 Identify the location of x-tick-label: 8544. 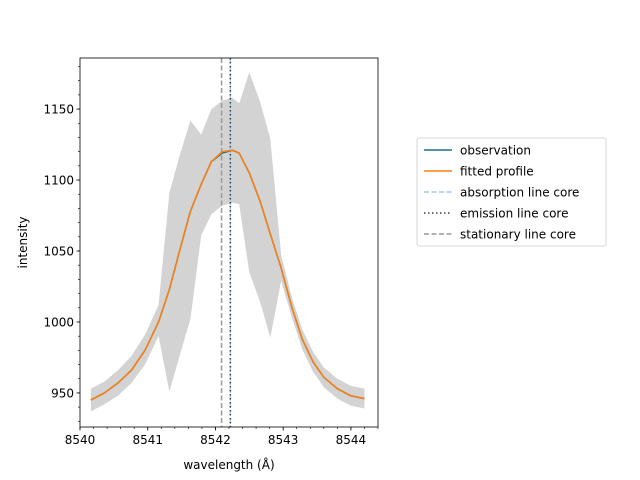
(351, 440).